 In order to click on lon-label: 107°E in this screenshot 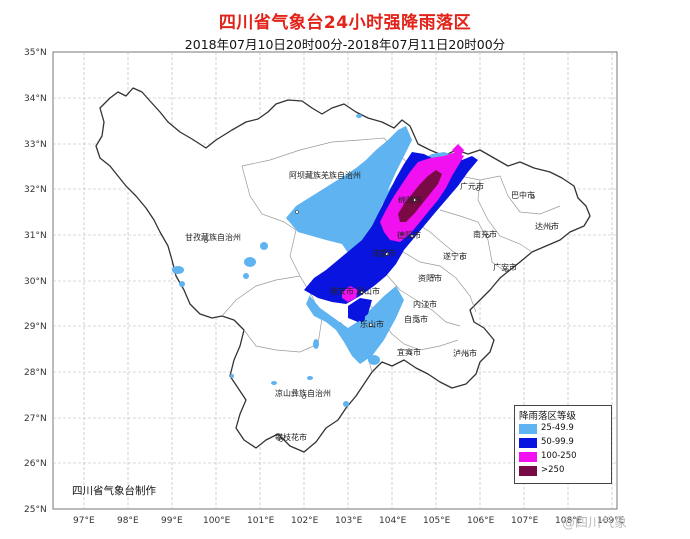, I will do `click(525, 521)`.